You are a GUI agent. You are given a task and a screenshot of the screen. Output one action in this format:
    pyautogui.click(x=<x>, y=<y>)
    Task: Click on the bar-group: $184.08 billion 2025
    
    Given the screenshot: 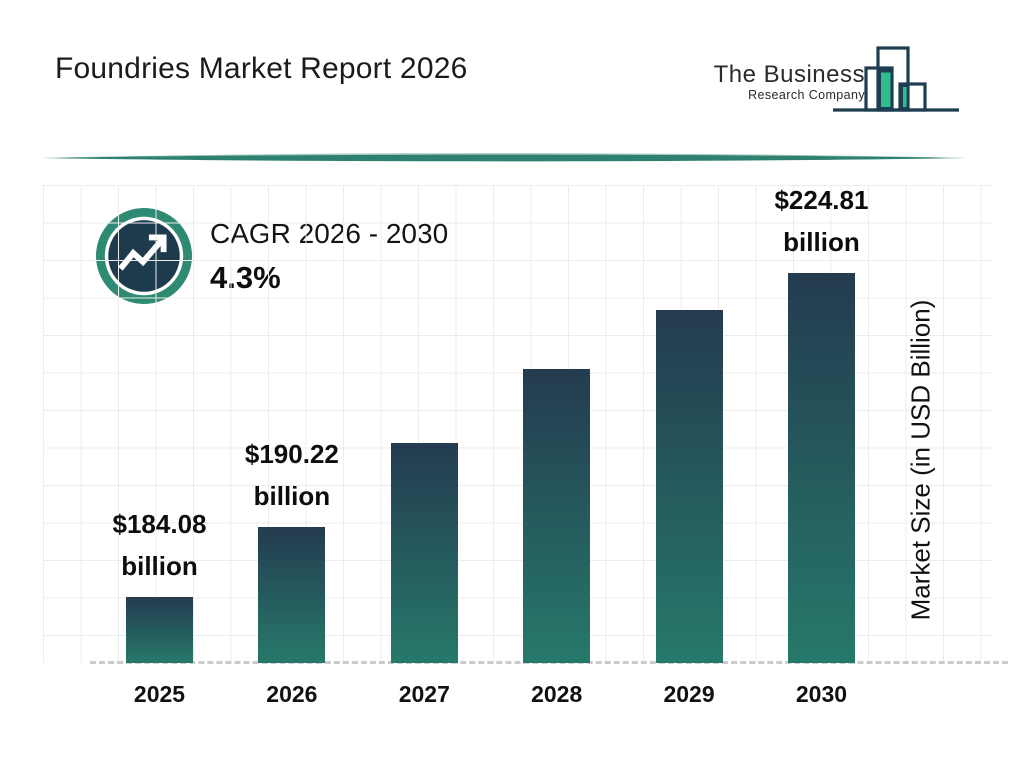 What is the action you would take?
    pyautogui.click(x=160, y=446)
    